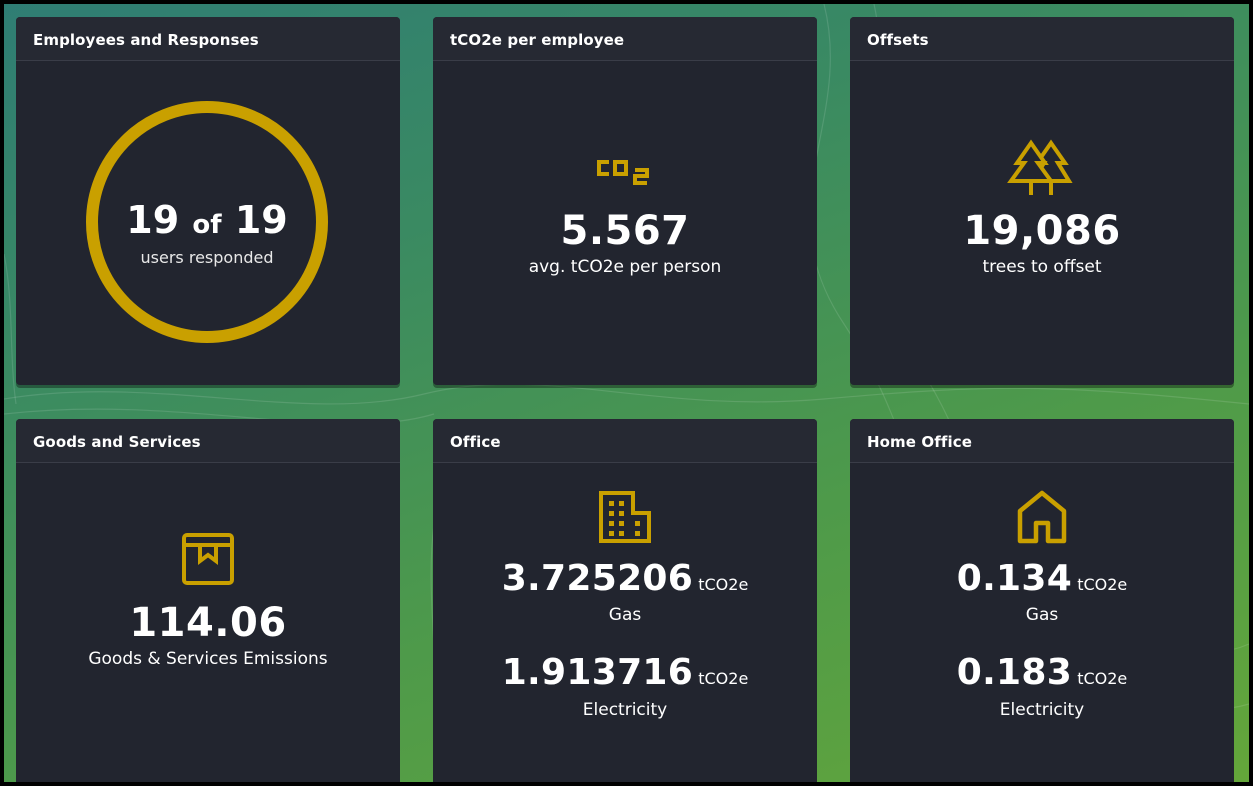 The image size is (1253, 786). I want to click on card-body: 19 of 19 users responded, so click(208, 222).